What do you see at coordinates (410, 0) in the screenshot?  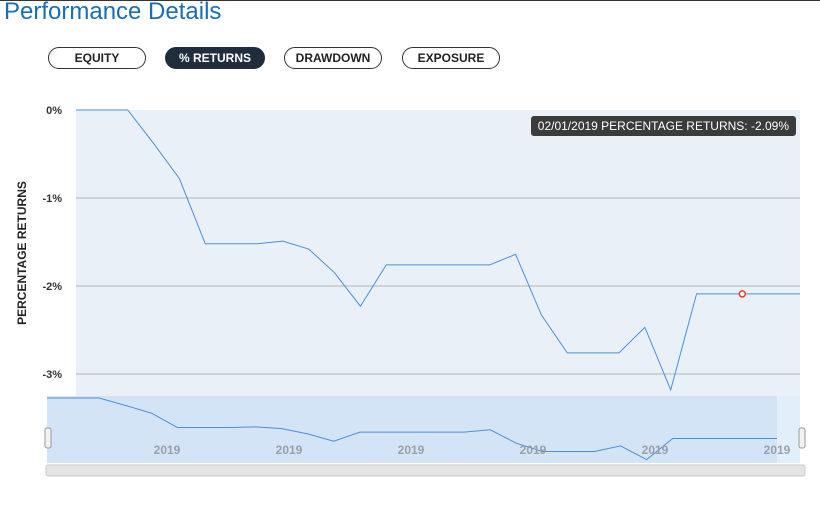 I see `top-border` at bounding box center [410, 0].